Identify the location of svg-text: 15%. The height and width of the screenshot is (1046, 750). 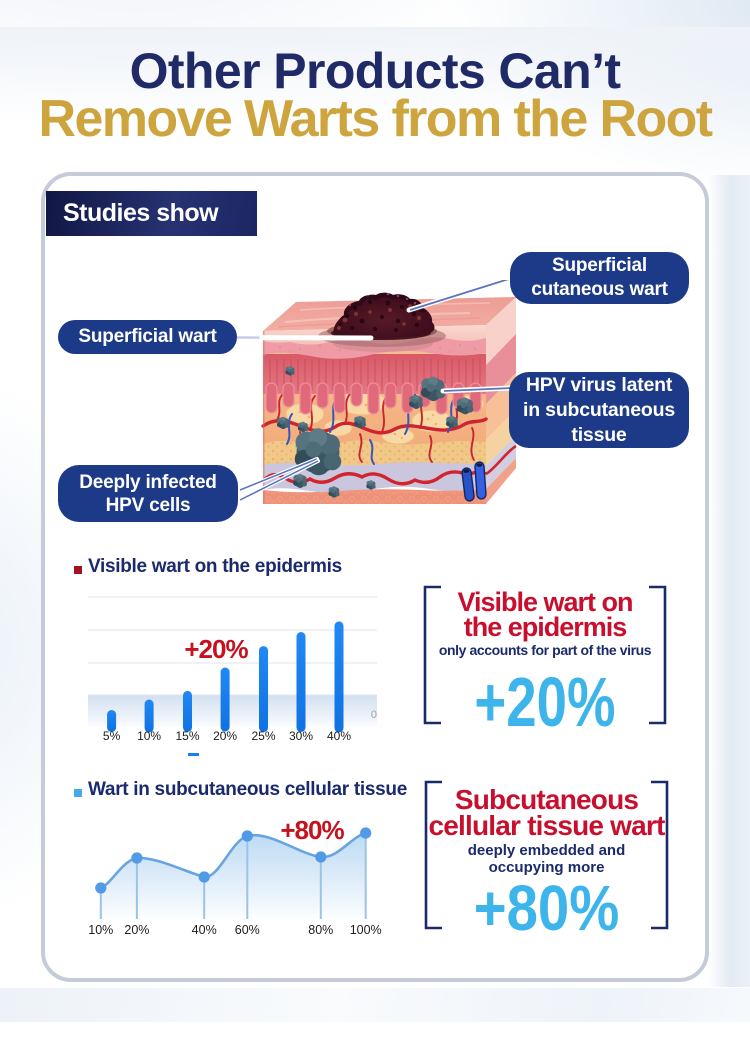
(187, 736).